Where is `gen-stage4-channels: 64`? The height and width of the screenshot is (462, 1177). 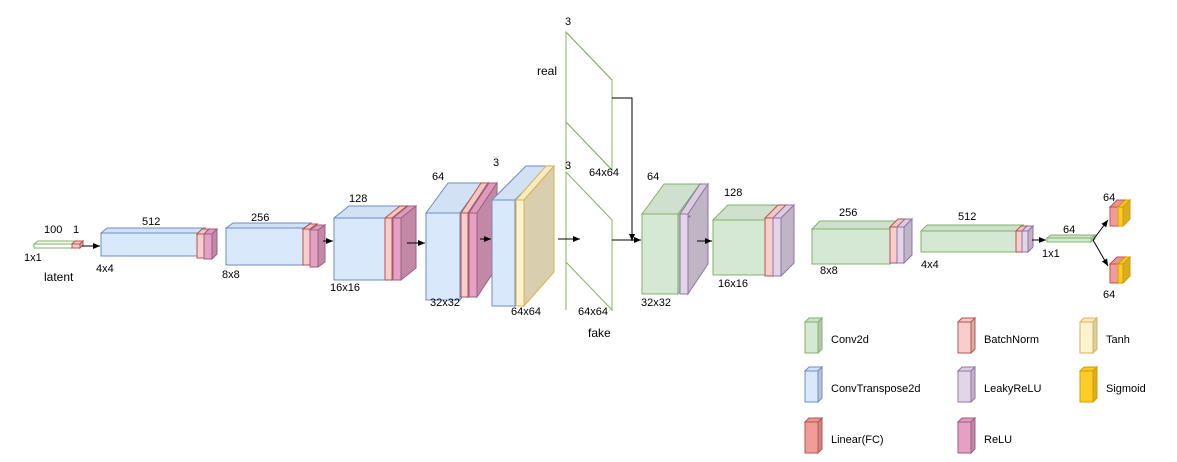
gen-stage4-channels: 64 is located at coordinates (438, 177).